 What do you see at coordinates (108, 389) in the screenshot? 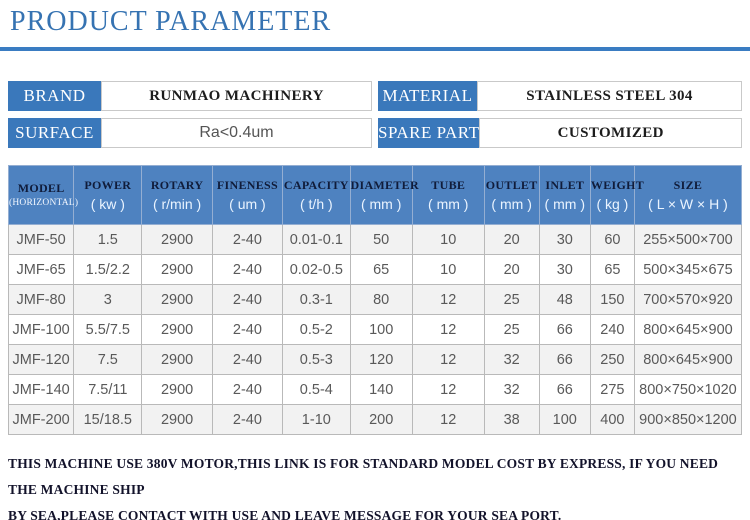
I see `table-cell: 7.5/11` at bounding box center [108, 389].